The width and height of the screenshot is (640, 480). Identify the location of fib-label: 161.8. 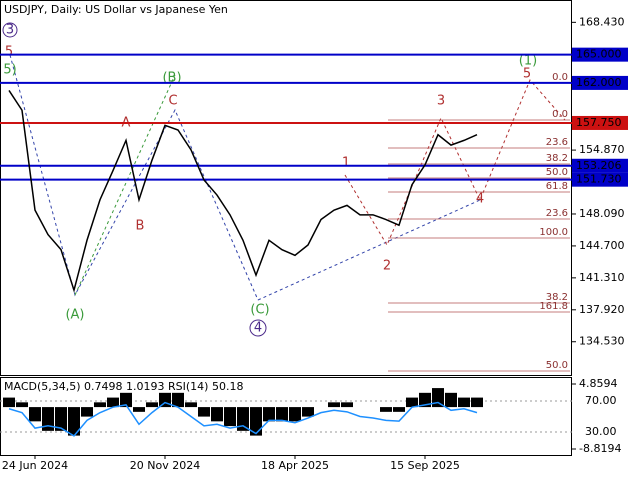
(553, 306).